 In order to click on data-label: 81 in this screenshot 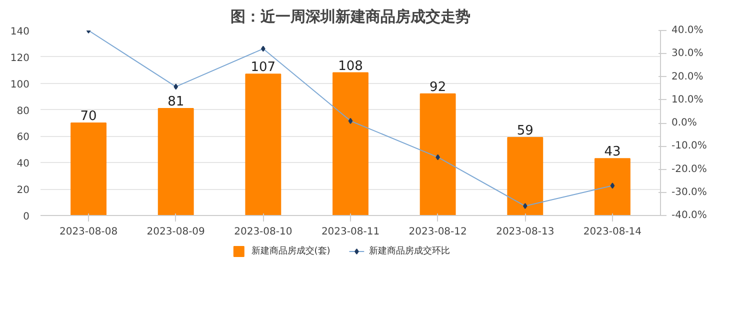, I will do `click(176, 102)`.